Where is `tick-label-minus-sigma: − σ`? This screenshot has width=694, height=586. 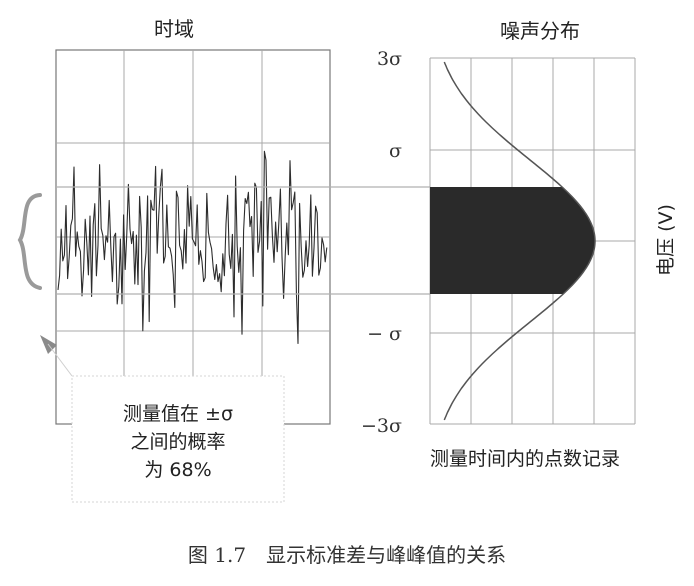 tick-label-minus-sigma: − σ is located at coordinates (384, 334).